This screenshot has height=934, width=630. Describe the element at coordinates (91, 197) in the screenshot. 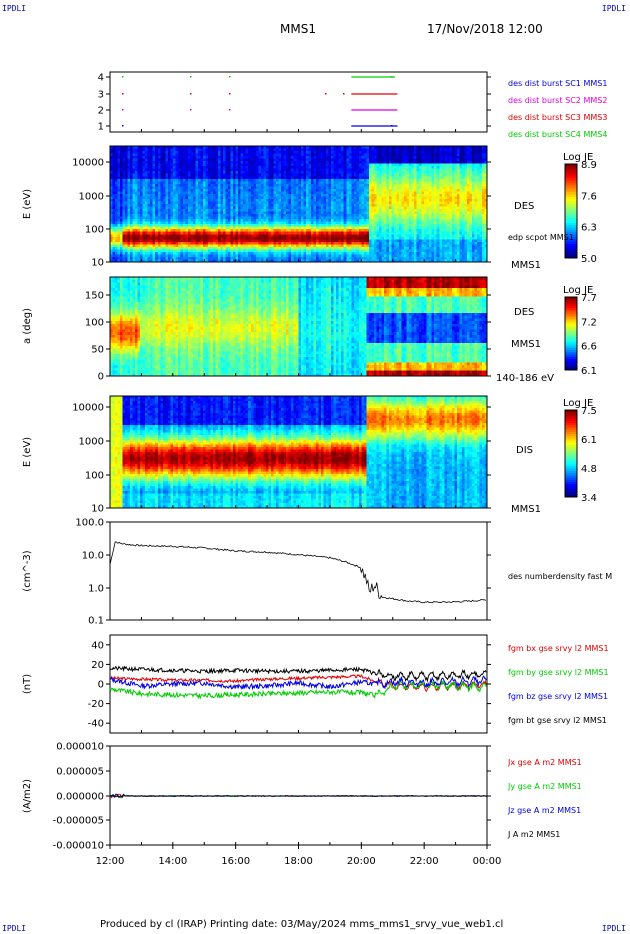

I see `des-energy-tick-label: 1000` at that location.